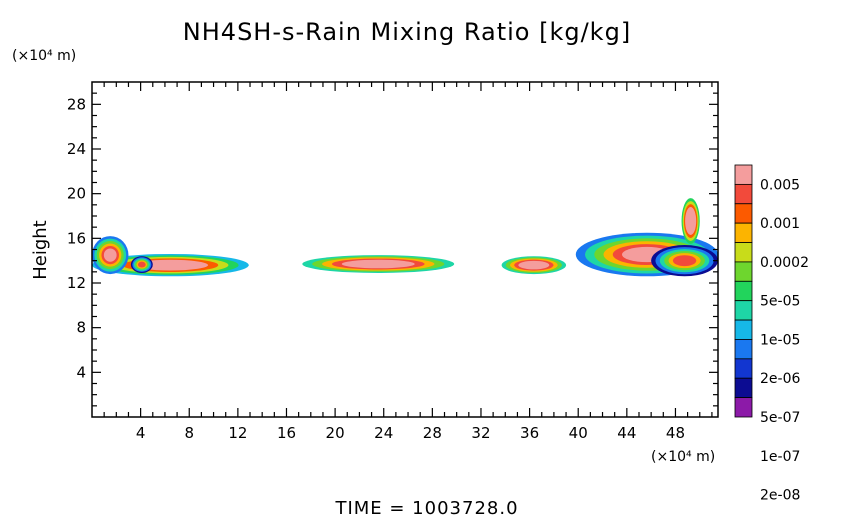 This screenshot has width=854, height=519. What do you see at coordinates (784, 263) in the screenshot?
I see `legend-label-2: 0.0002` at bounding box center [784, 263].